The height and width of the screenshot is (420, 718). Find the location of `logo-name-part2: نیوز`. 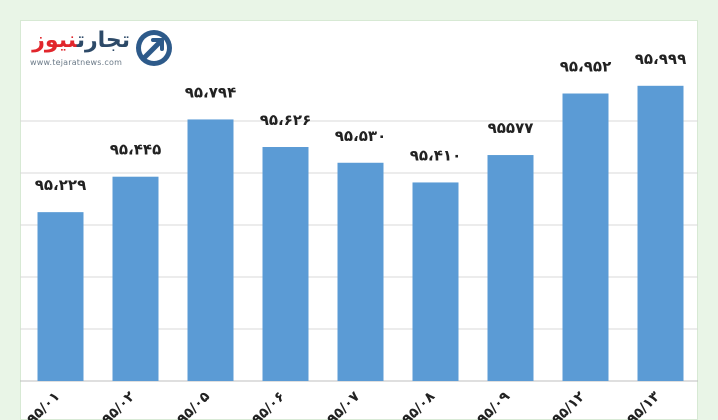

logo-name-part2: نیوز is located at coordinates (54, 40).